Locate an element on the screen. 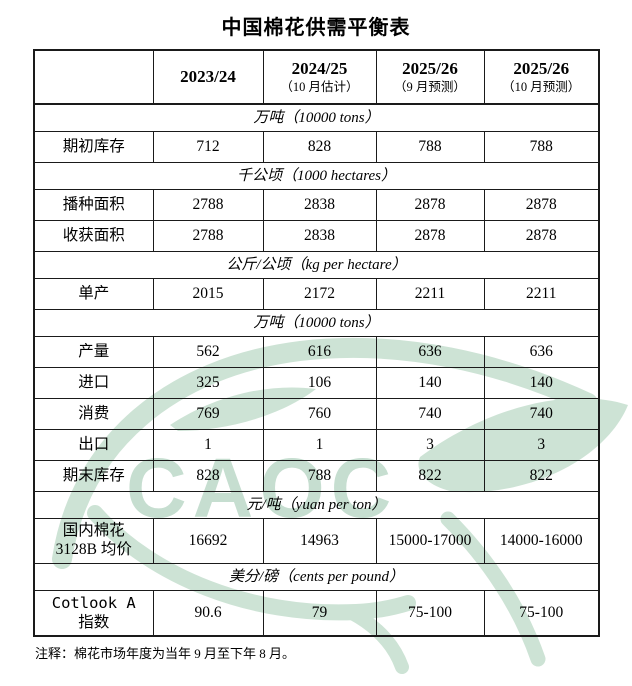 This screenshot has width=632, height=686. row-ending-stocks: 期末库存 828 788 822 822 is located at coordinates (316, 476).